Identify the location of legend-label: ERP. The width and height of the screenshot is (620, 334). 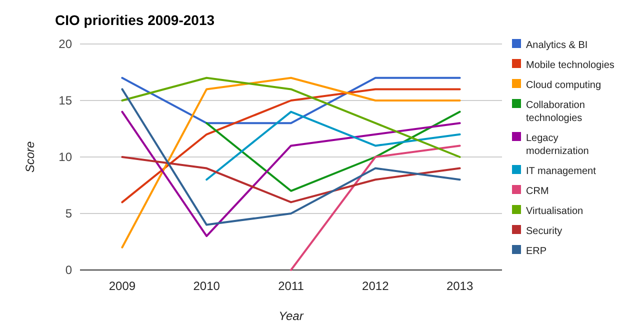
(536, 251).